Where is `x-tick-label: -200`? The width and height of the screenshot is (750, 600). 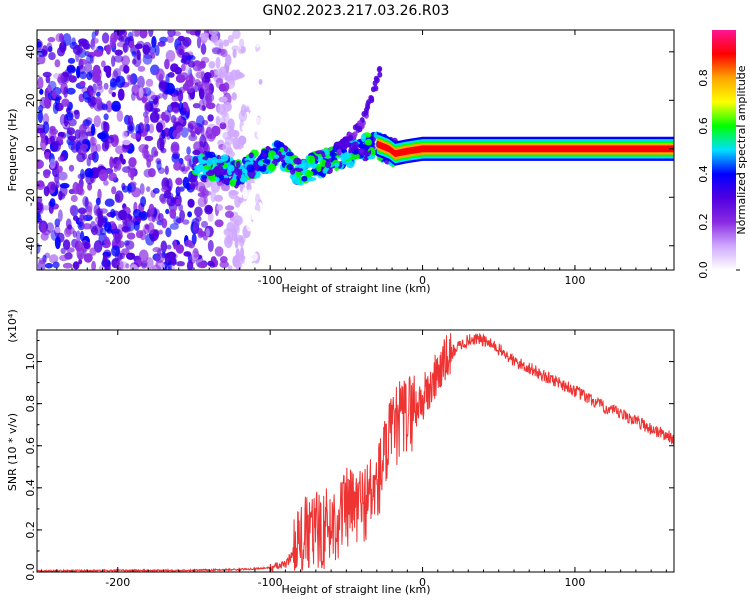 x-tick-label: -200 is located at coordinates (117, 582).